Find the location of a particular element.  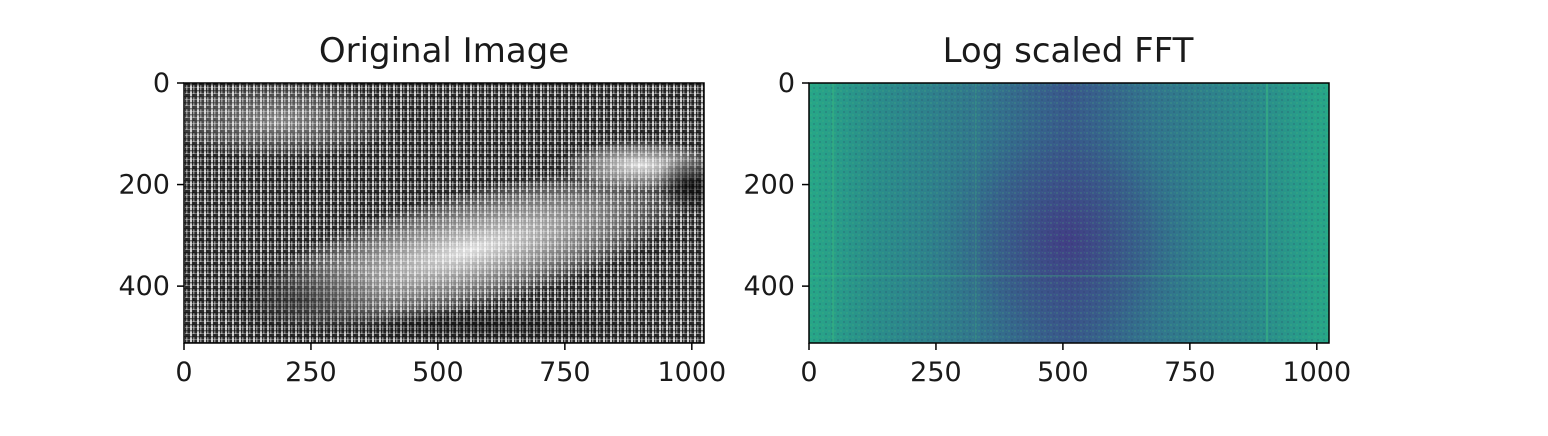

panel-1-xtick-label: 250 is located at coordinates (311, 372).